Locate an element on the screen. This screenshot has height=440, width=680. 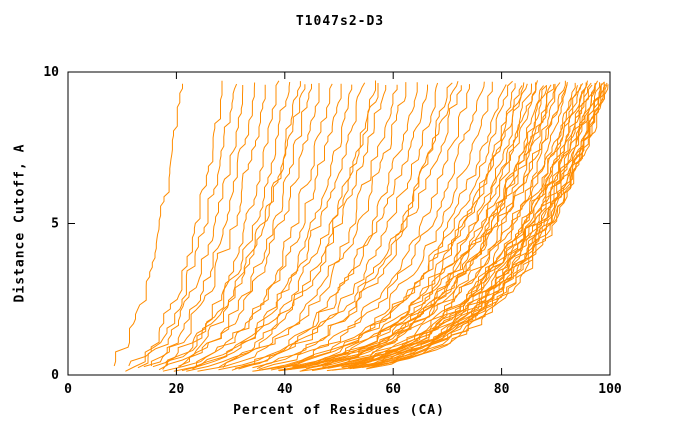
x-tick-label: 0 is located at coordinates (68, 389).